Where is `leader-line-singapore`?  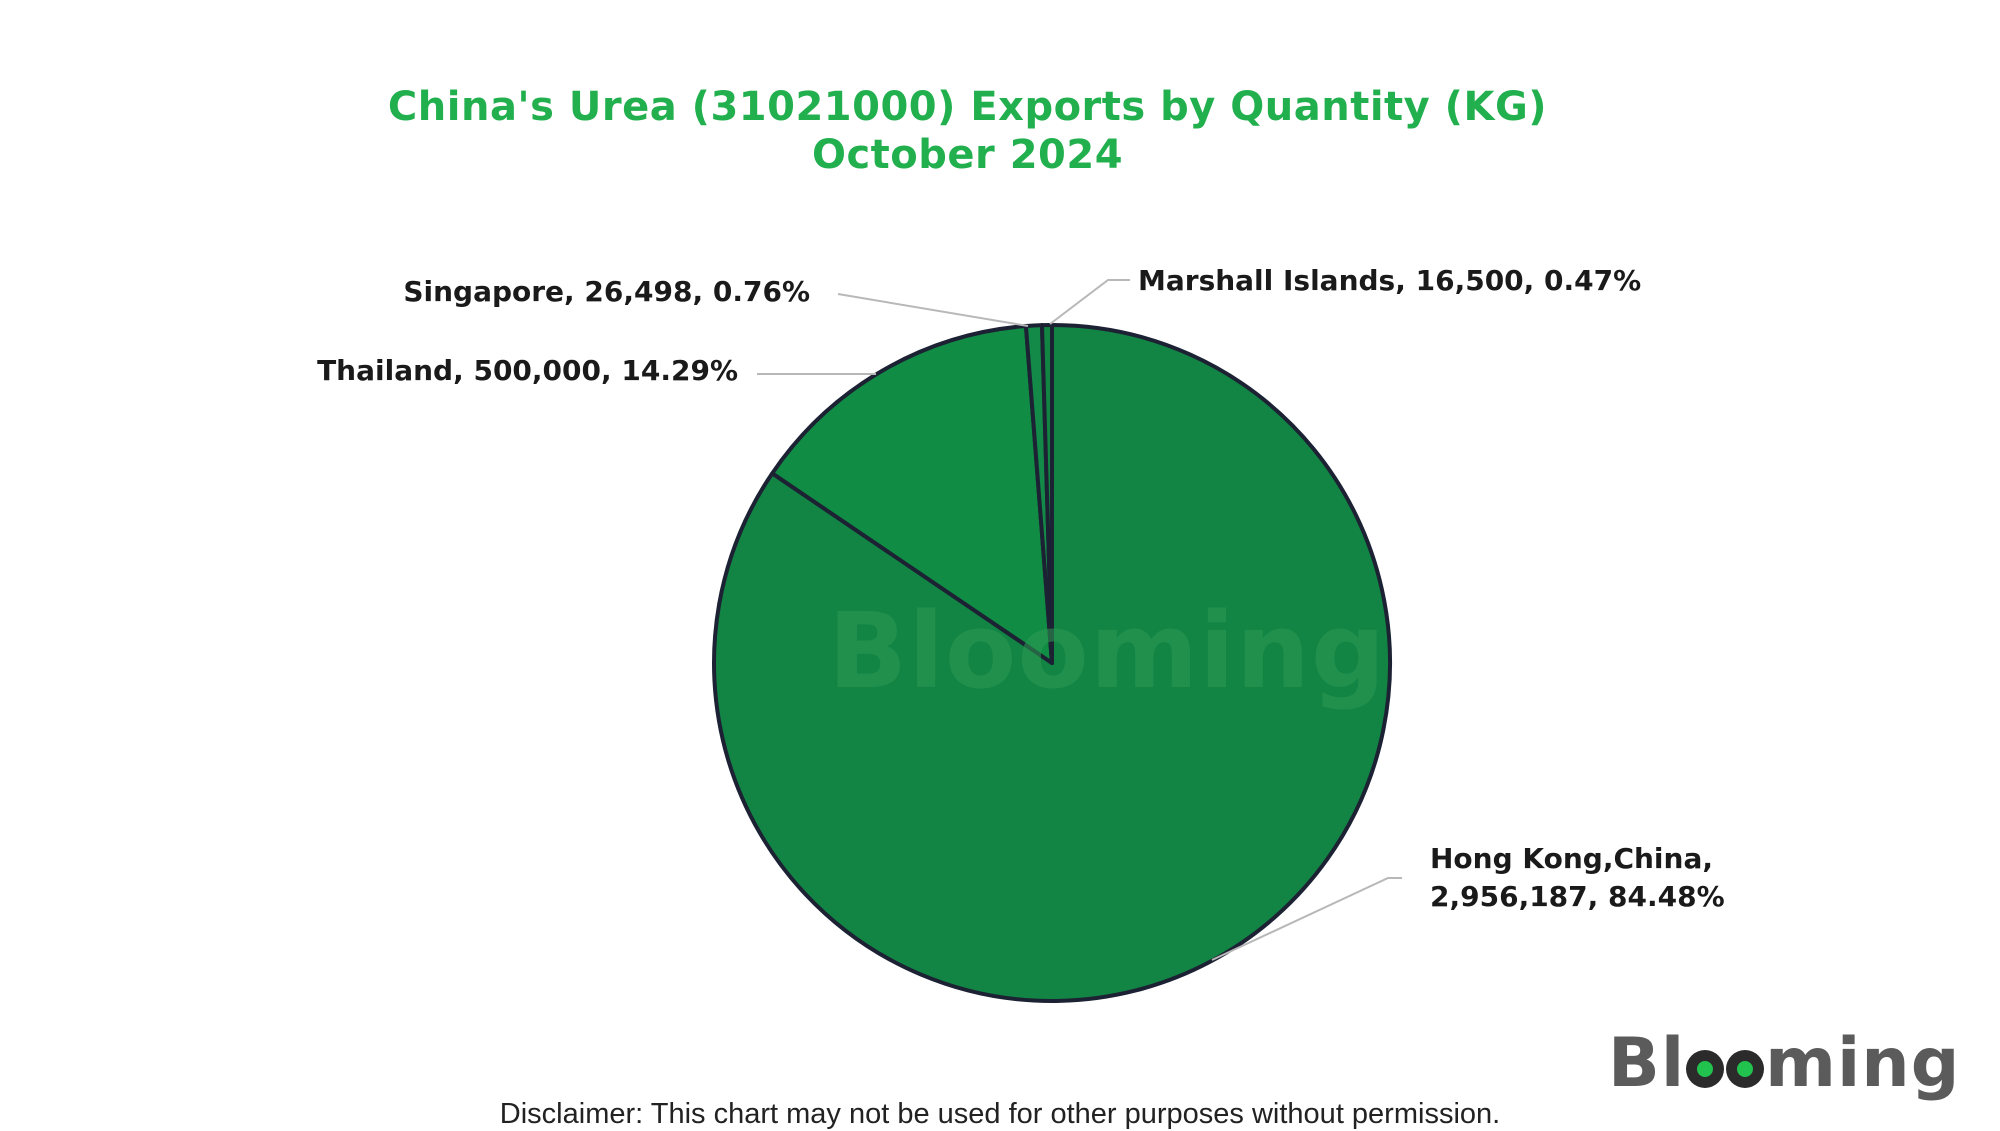
leader-line-singapore is located at coordinates (933, 310).